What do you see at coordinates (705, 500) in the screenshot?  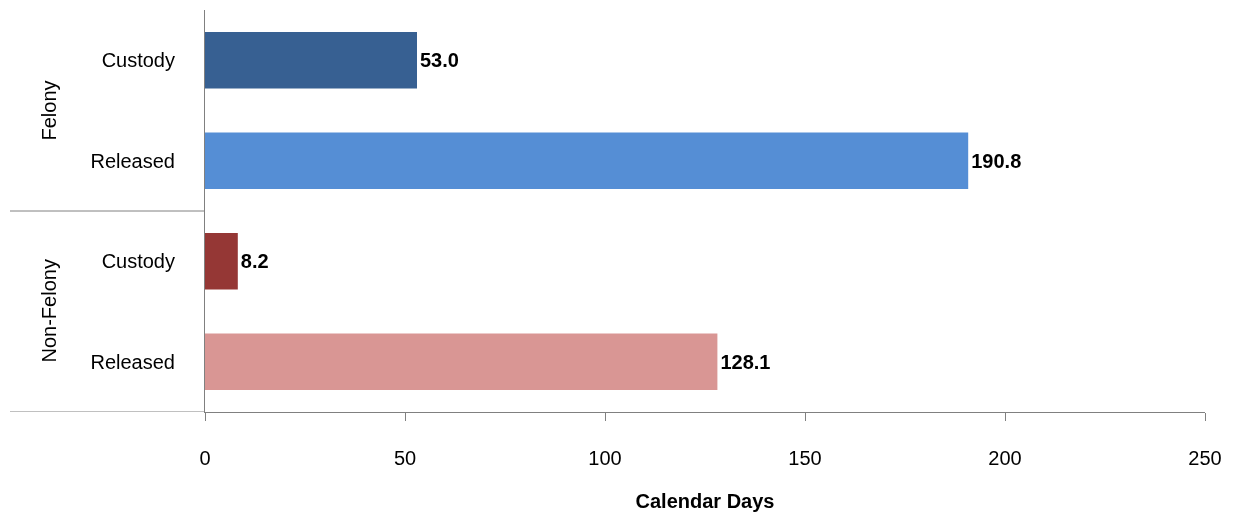 I see `x-axis-title: Calendar Days` at bounding box center [705, 500].